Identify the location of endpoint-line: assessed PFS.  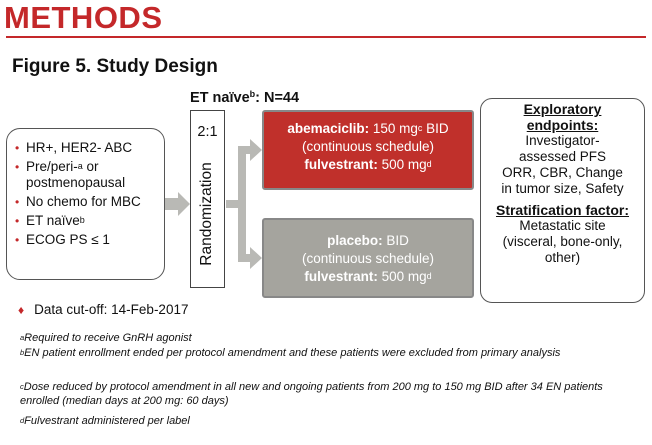
(562, 156).